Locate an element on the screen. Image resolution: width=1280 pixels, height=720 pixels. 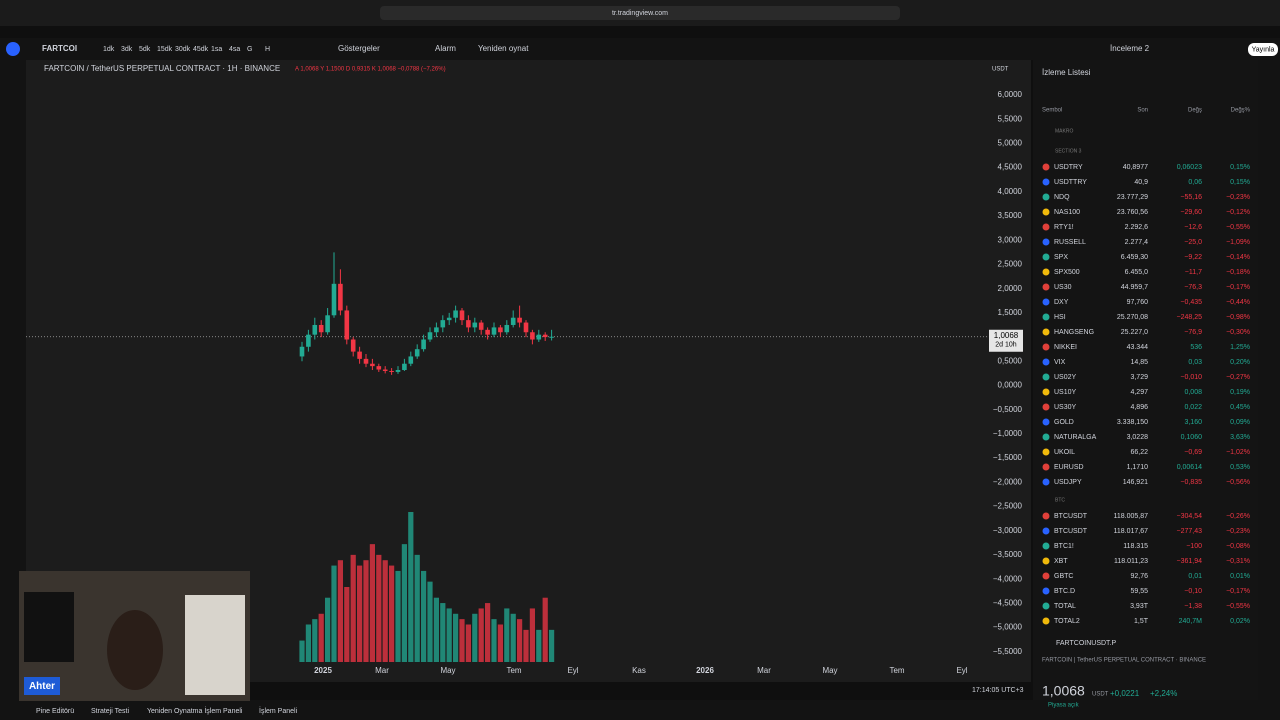
url-box is located at coordinates (640, 13).